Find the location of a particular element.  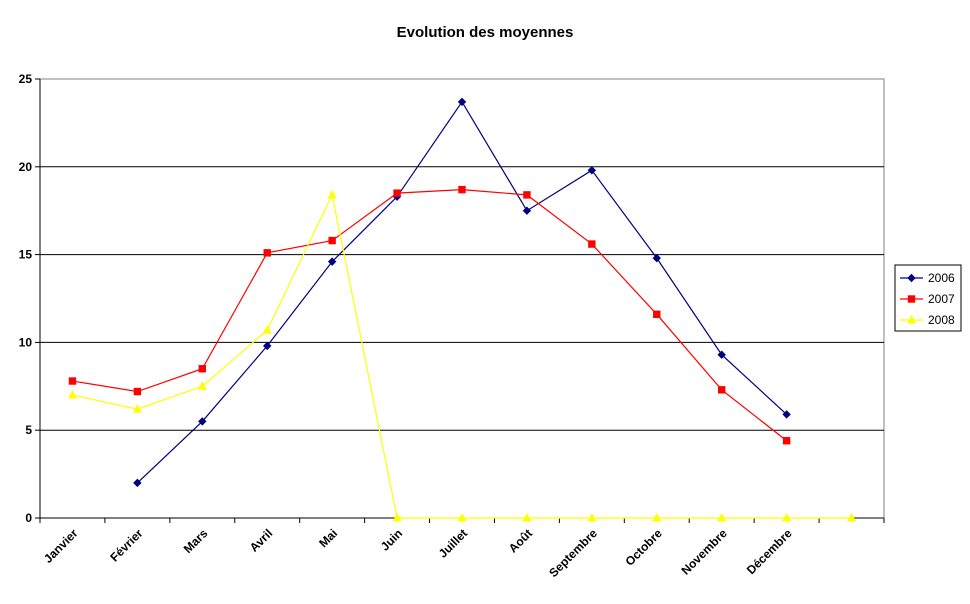

x-tick-label: Octobre is located at coordinates (643, 547).